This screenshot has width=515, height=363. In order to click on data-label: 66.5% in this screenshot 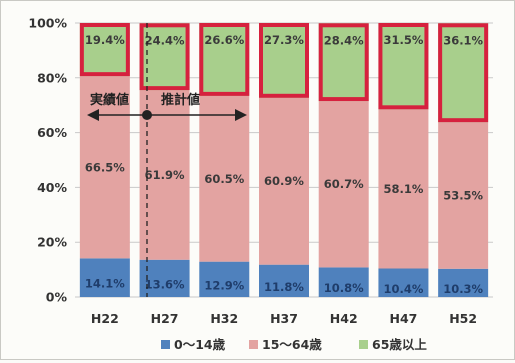, I will do `click(105, 167)`.